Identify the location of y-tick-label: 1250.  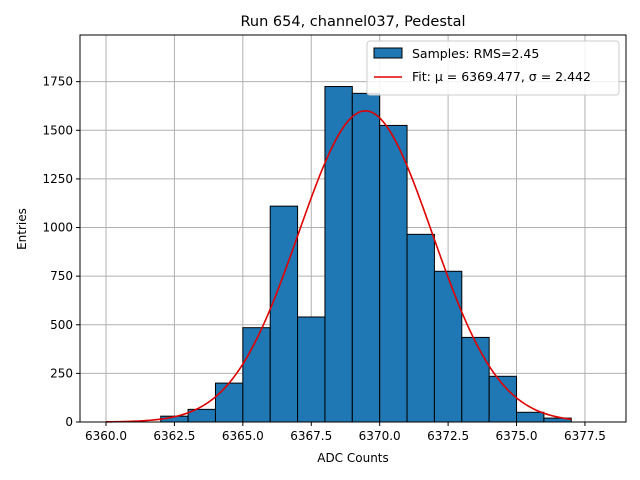
(57, 179).